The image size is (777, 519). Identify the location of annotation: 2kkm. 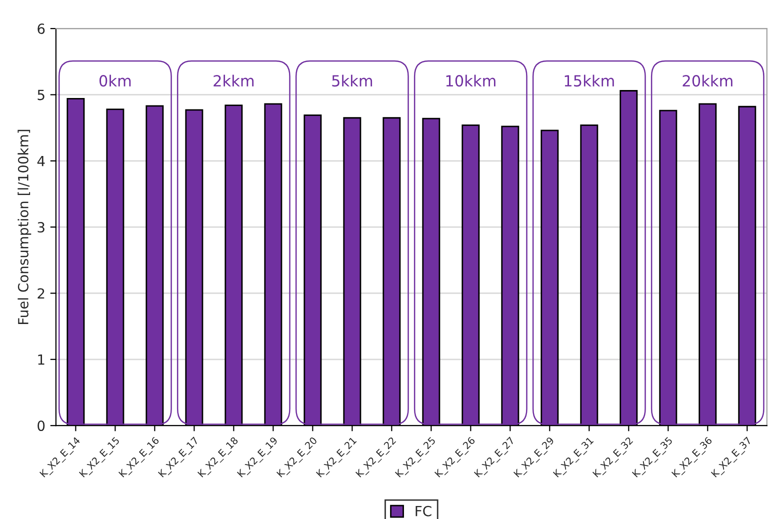
(234, 80).